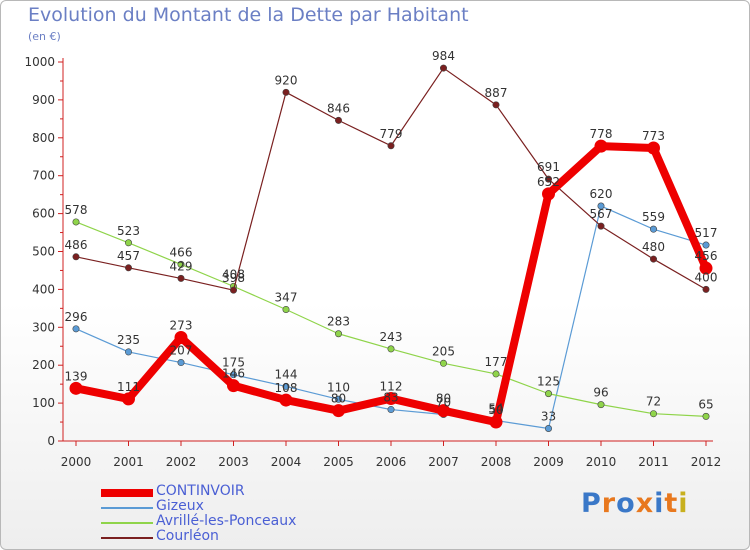  Describe the element at coordinates (43, 214) in the screenshot. I see `y-tick-label: 600` at that location.